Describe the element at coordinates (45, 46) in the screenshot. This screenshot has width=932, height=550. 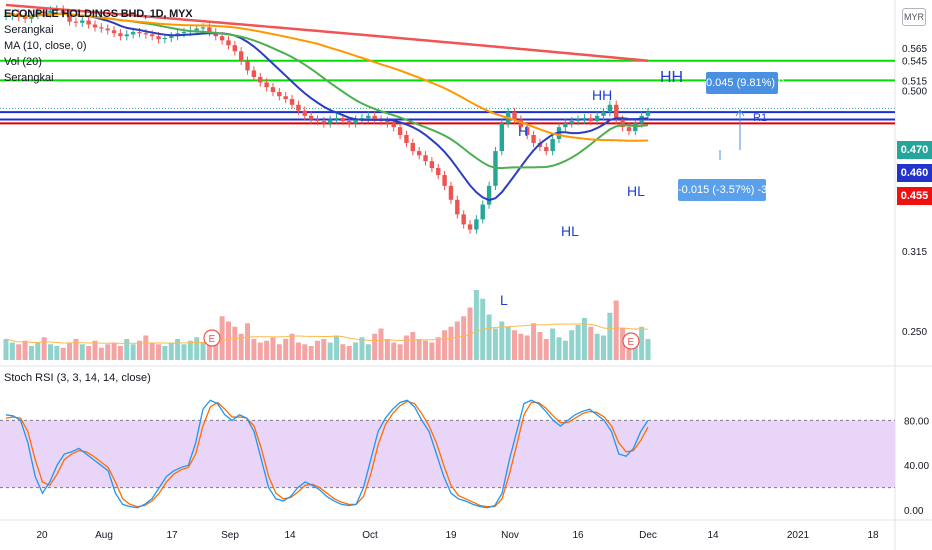
I see `legend-line-2: MA (10, close, 0)` at that location.